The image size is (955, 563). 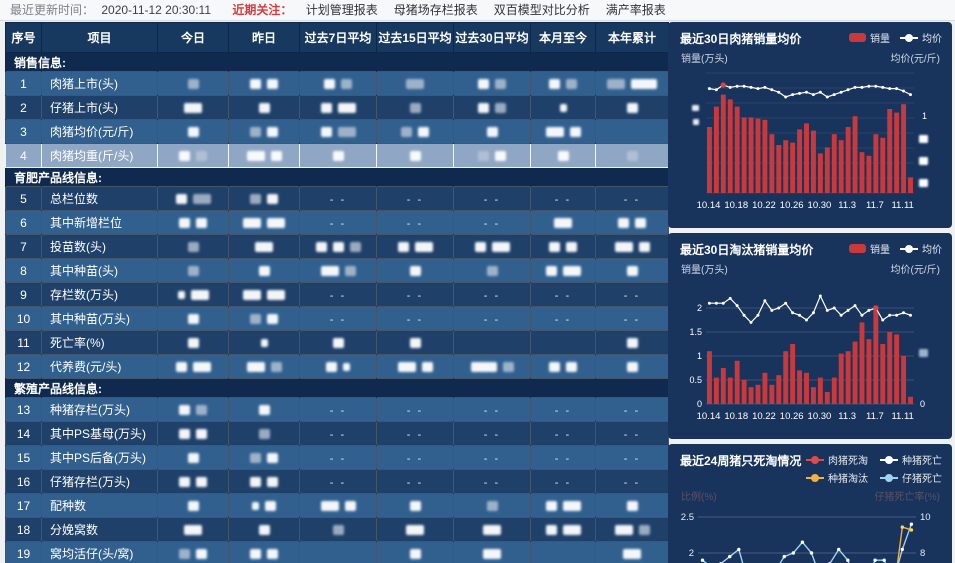 I want to click on svg-text: 10.14, so click(x=709, y=205).